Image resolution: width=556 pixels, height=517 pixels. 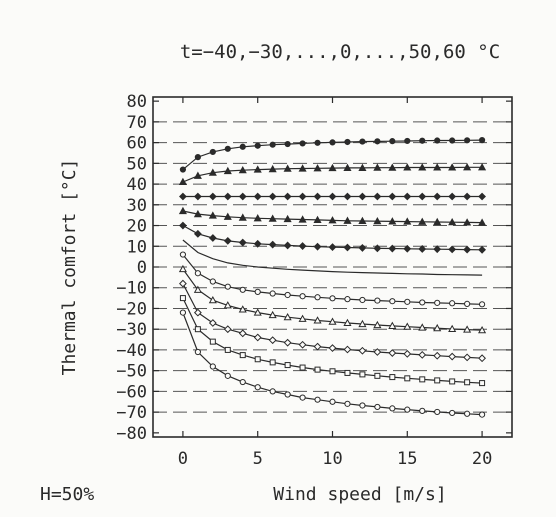 I want to click on y-tick-label: −80, so click(x=131, y=434).